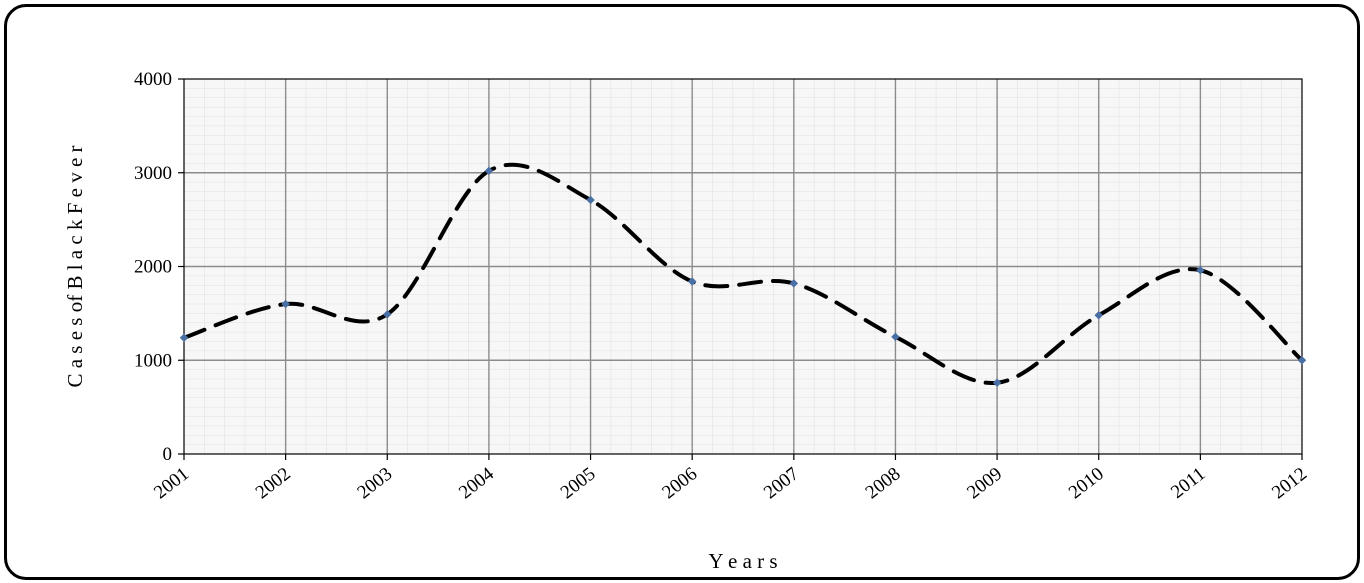 The image size is (1364, 583). I want to click on y-tick-label: 2000, so click(153, 267).